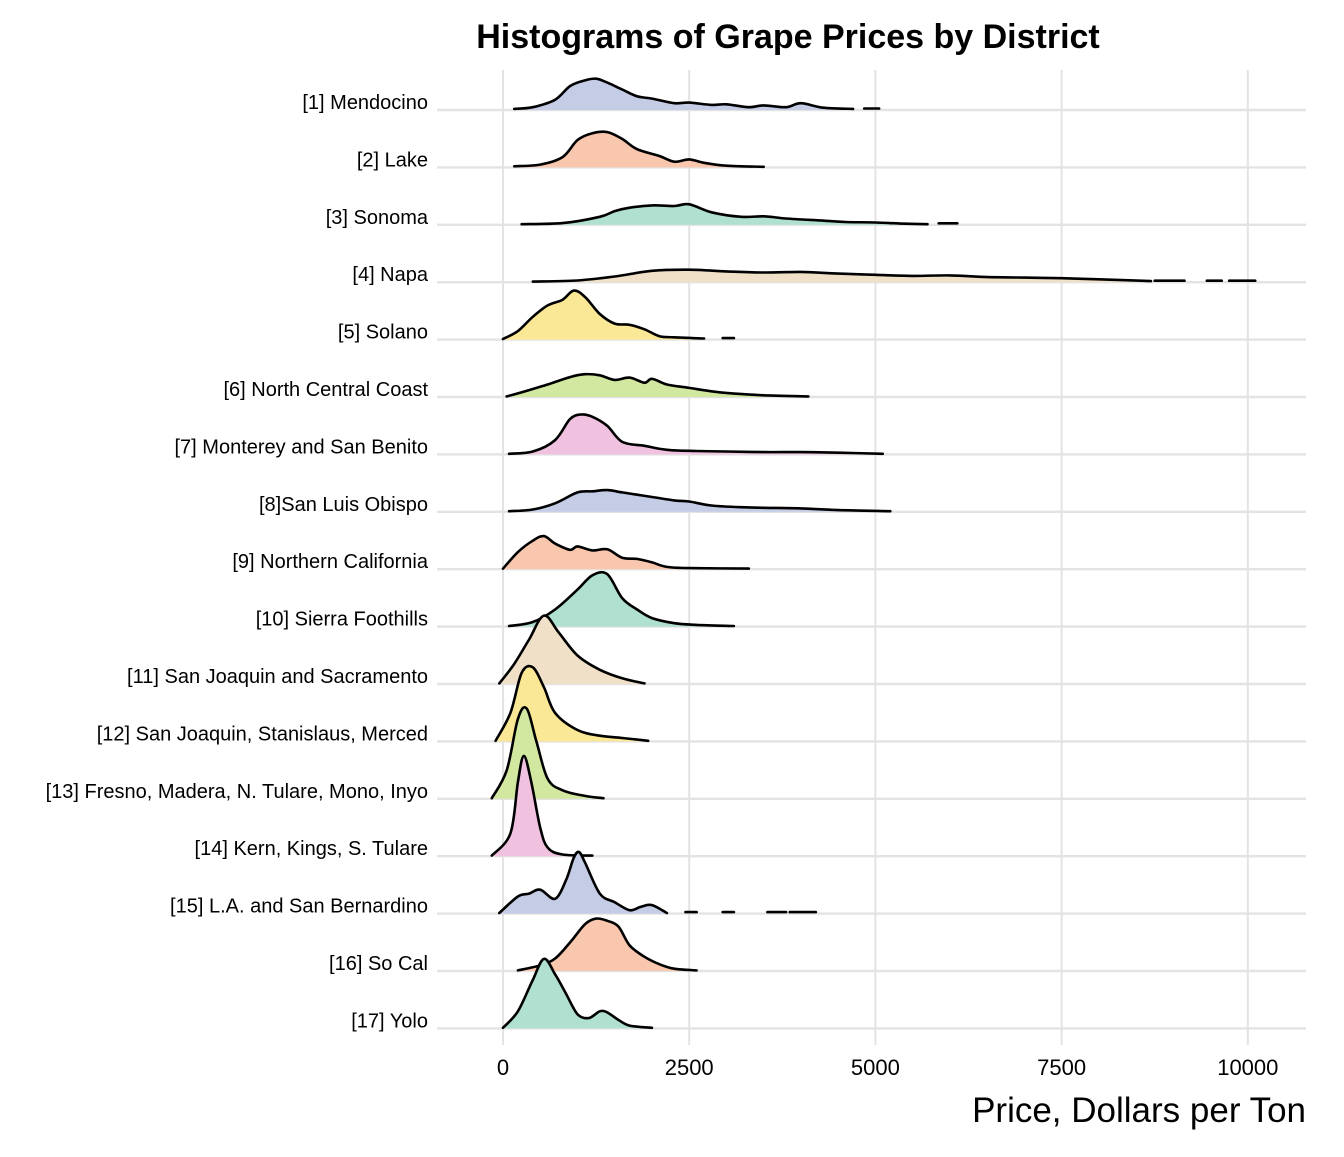 The height and width of the screenshot is (1157, 1344). Describe the element at coordinates (343, 505) in the screenshot. I see `district-label: [8]San Luis Obispo` at that location.